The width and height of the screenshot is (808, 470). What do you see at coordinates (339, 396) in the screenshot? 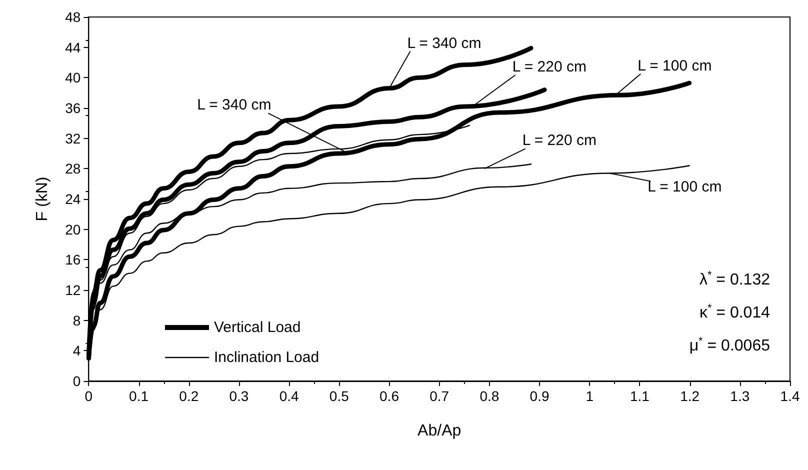
I see `x-tick-label: 0.5` at bounding box center [339, 396].